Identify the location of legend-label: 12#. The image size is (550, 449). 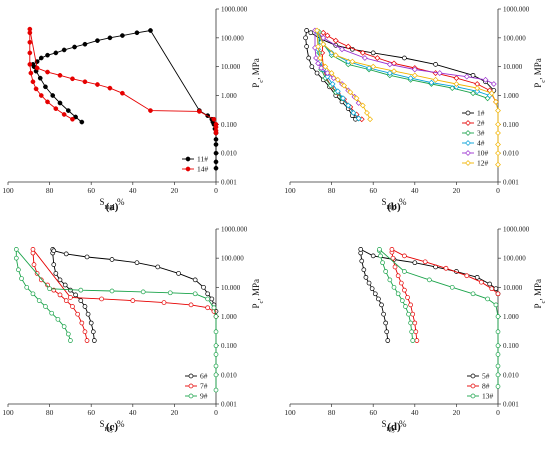
(483, 163).